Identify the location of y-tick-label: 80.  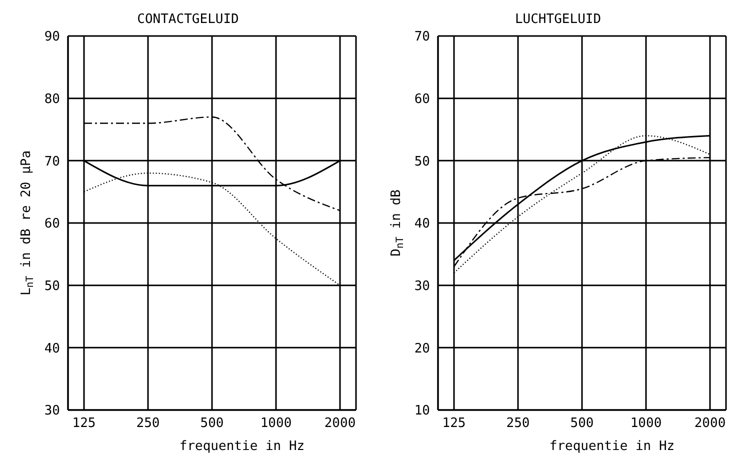
(52, 99).